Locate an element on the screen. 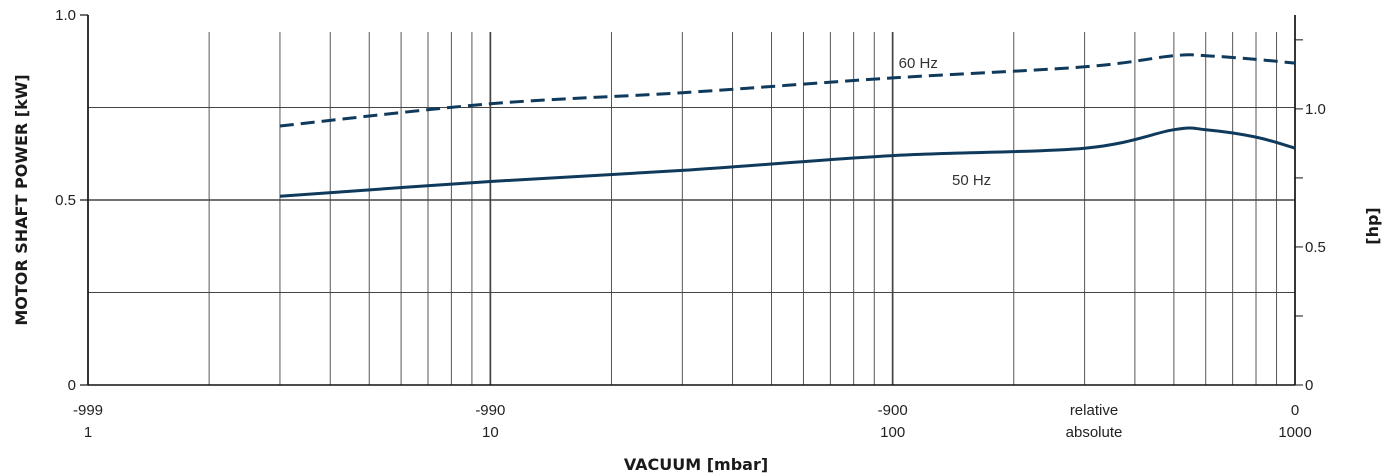 The width and height of the screenshot is (1392, 475). x-axis-title: VACUUM [mbar] is located at coordinates (696, 464).